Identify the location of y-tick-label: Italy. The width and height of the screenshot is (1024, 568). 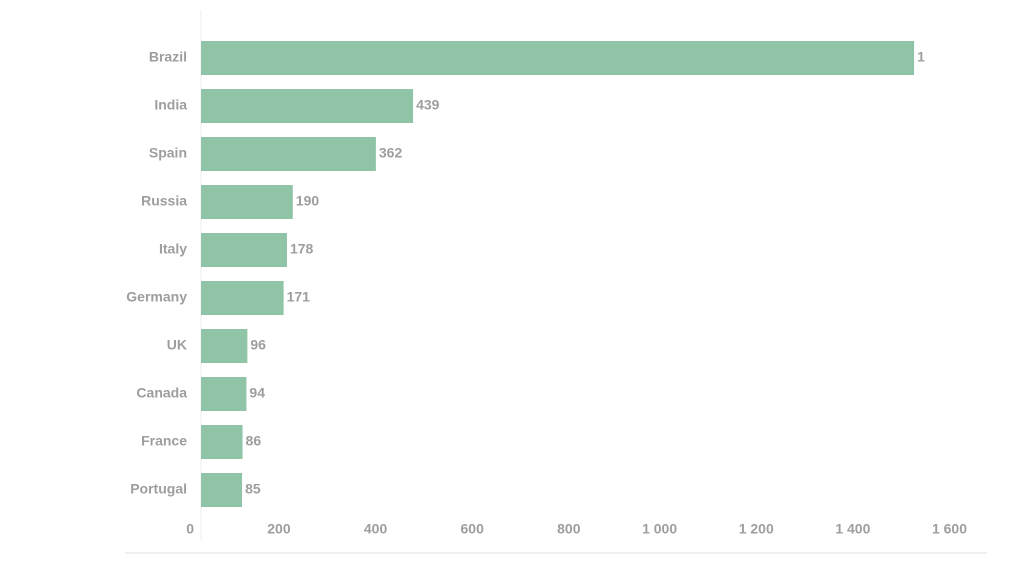
(173, 249).